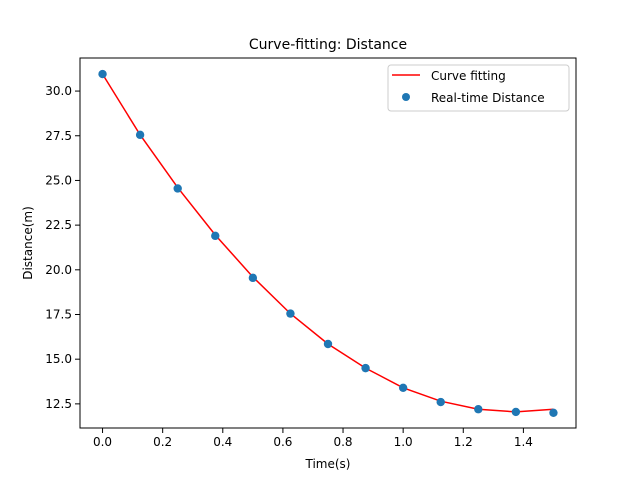 The height and width of the screenshot is (480, 640). I want to click on chart-title: Curve-fitting: Distance, so click(328, 45).